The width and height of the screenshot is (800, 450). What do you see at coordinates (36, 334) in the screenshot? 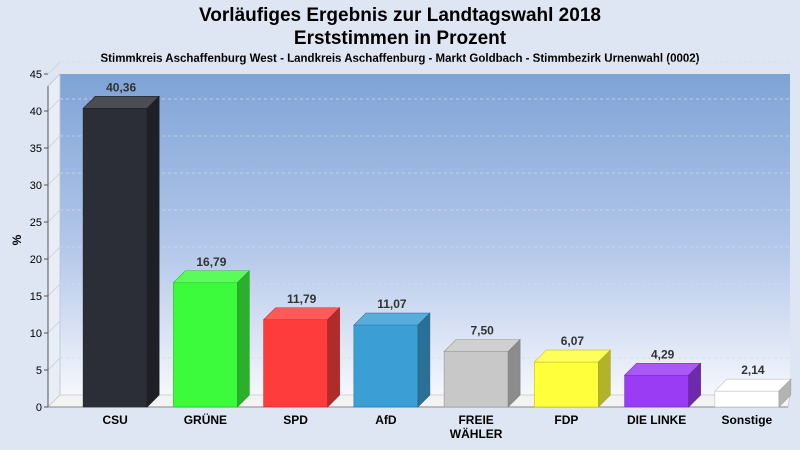
I see `y-tick-label: 10` at bounding box center [36, 334].